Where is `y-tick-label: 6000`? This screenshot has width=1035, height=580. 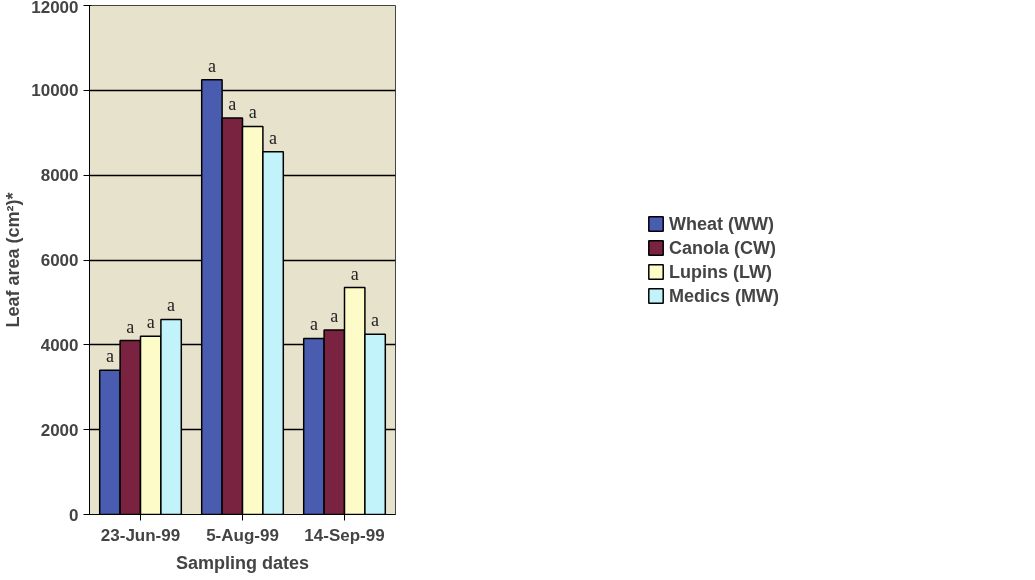 y-tick-label: 6000 is located at coordinates (59, 260).